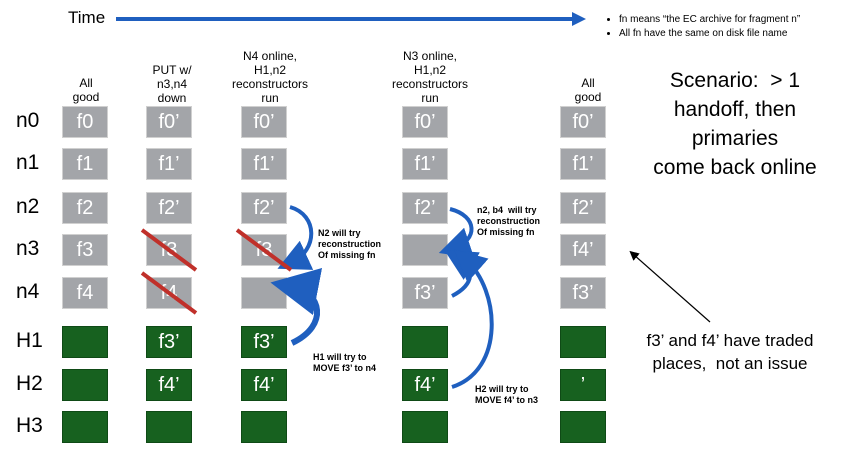  Describe the element at coordinates (456, 233) in the screenshot. I see `n2-to-n3-arrow` at that location.